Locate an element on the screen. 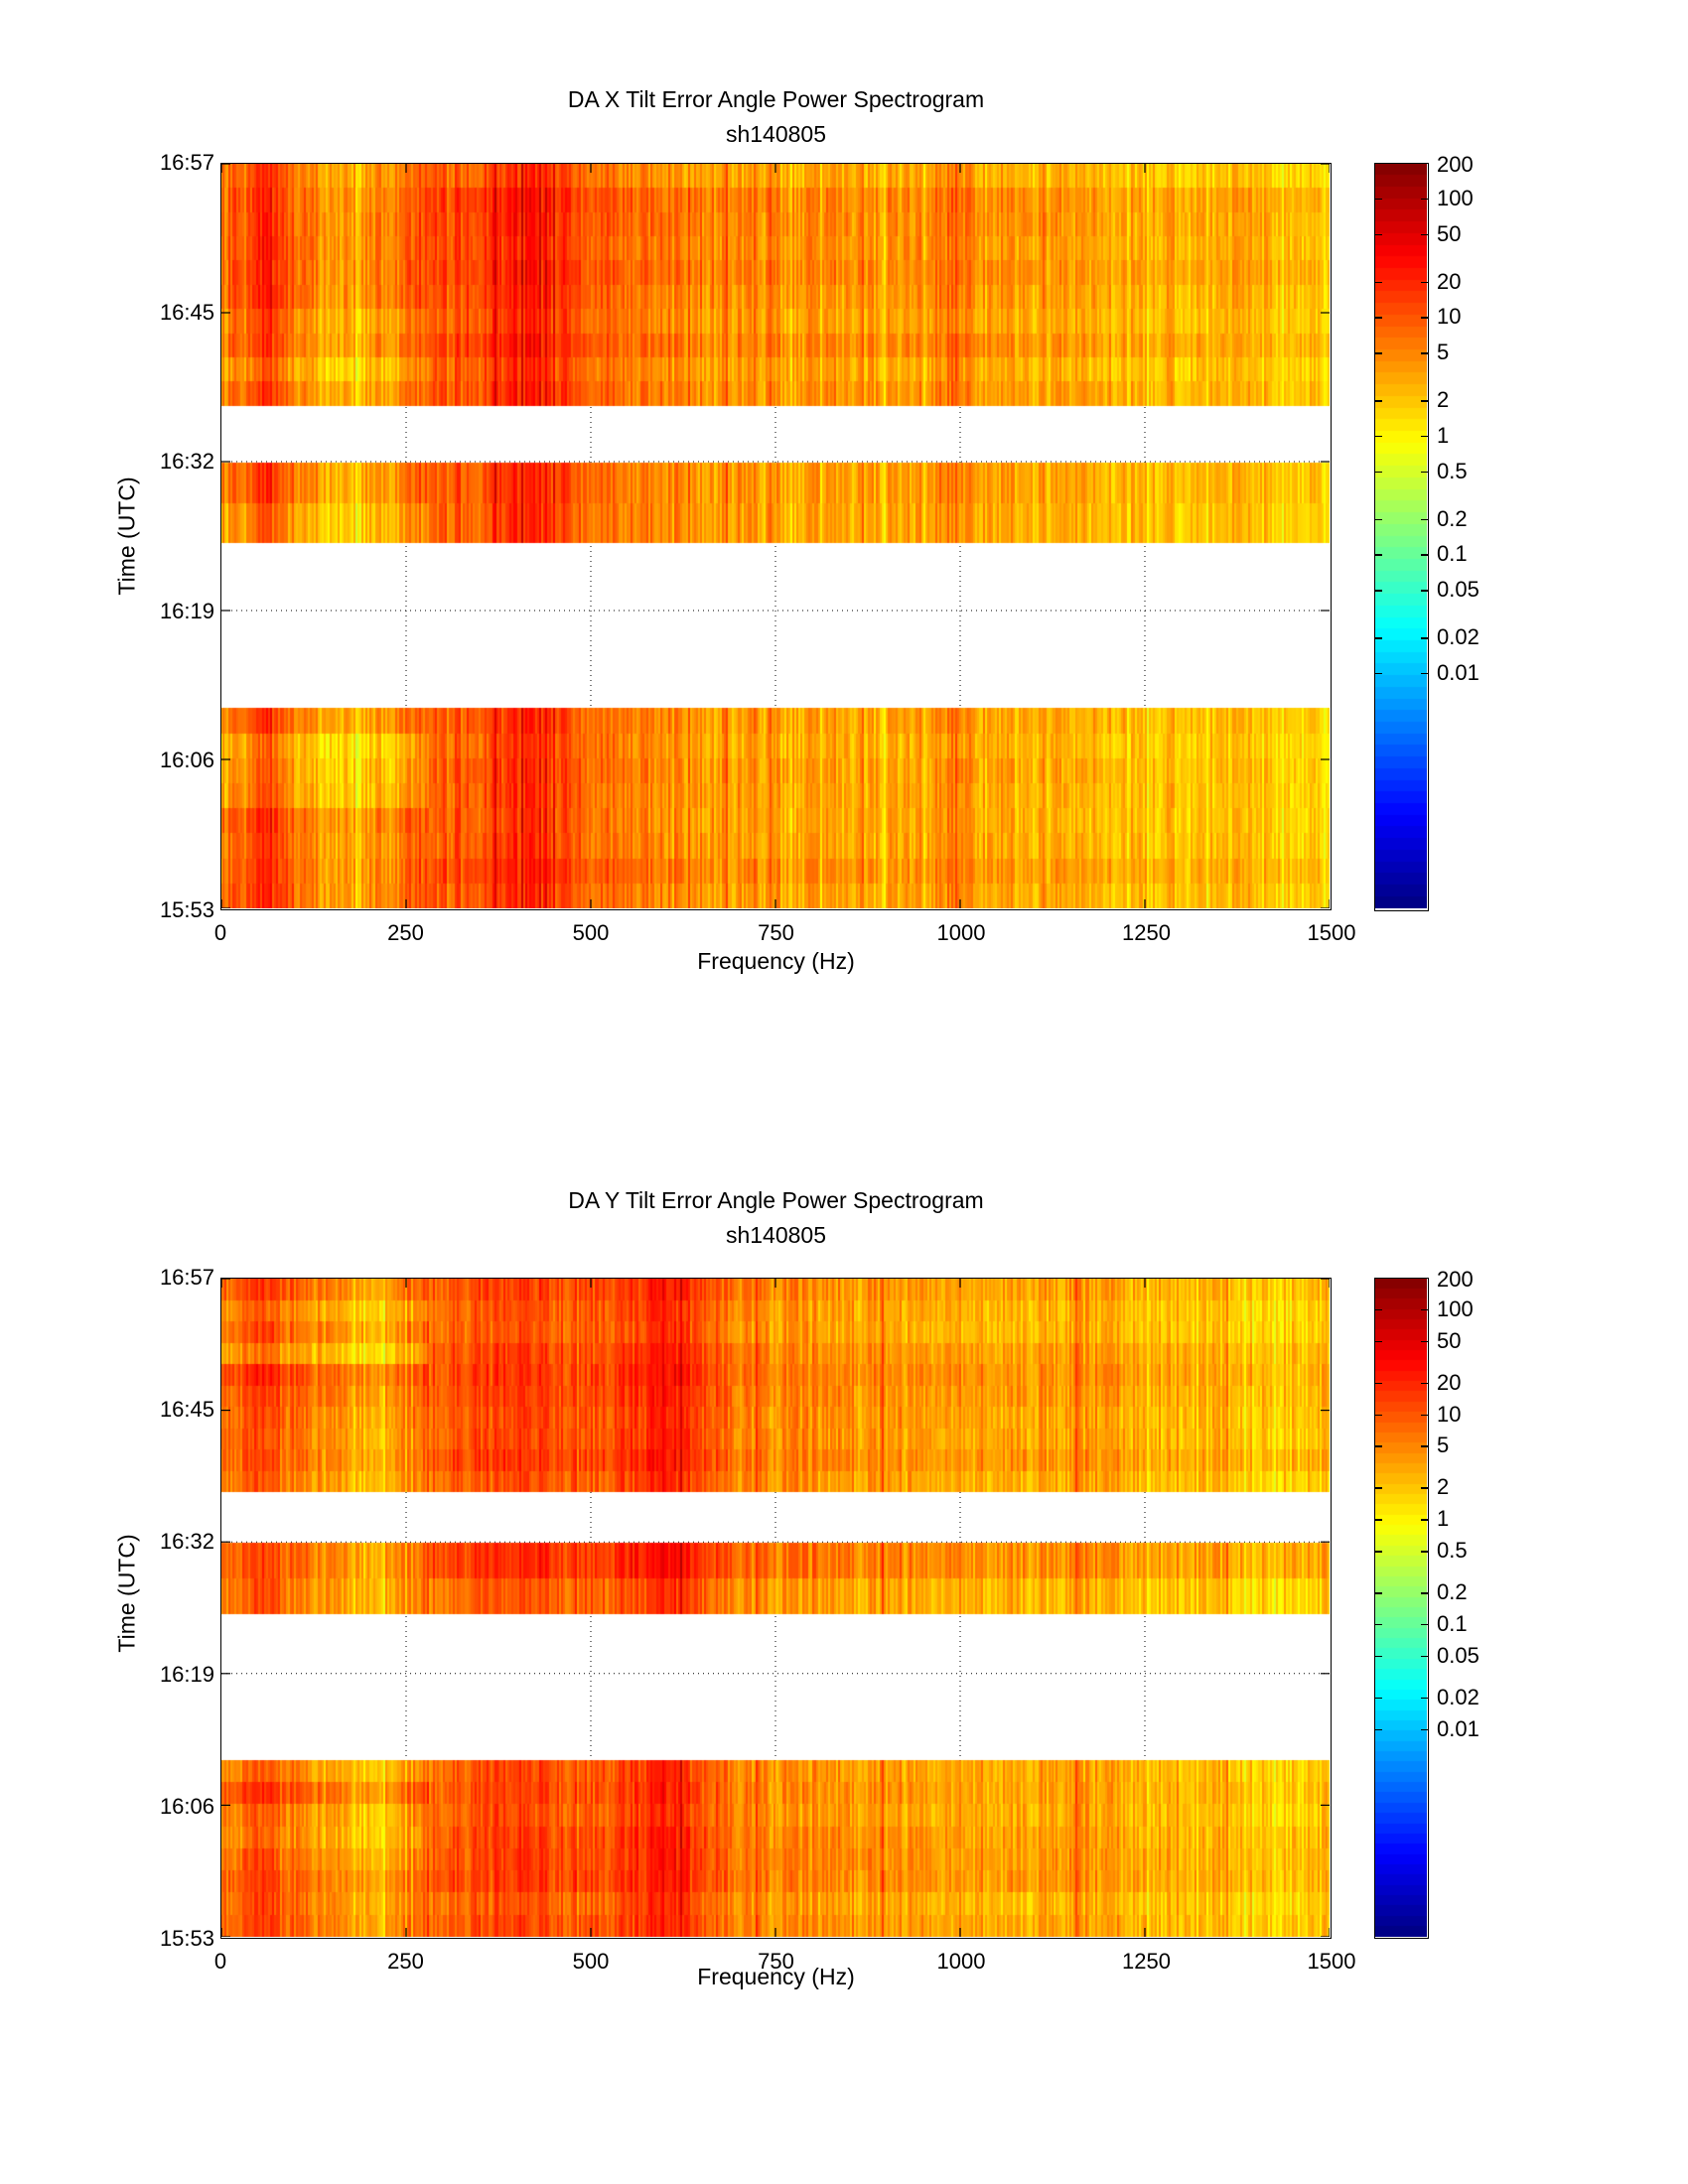 The image size is (1688, 2184). colorbar-tick-label: 0.1 is located at coordinates (1452, 554).